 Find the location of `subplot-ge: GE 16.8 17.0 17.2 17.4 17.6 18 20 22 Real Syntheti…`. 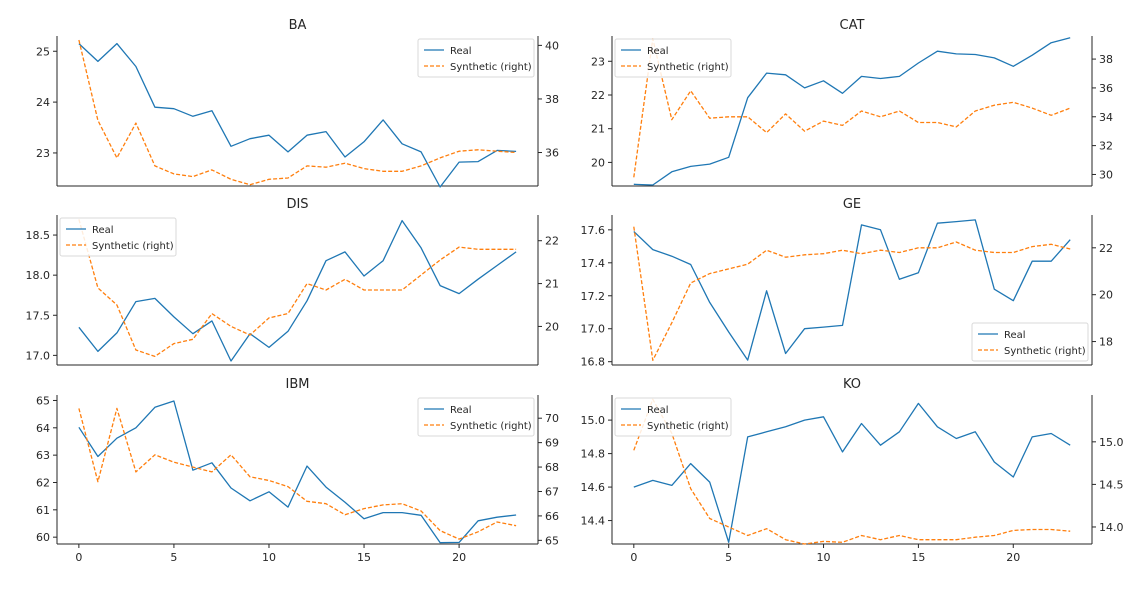

subplot-ge: GE 16.8 17.0 17.2 17.4 17.6 18 20 22 Real Syntheti… is located at coordinates (847, 283).